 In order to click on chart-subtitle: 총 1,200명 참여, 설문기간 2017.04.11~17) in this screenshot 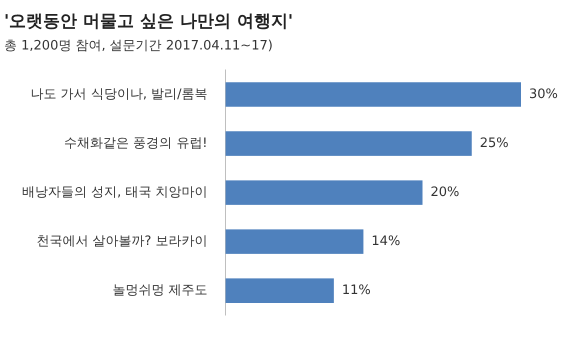, I will do `click(138, 46)`.